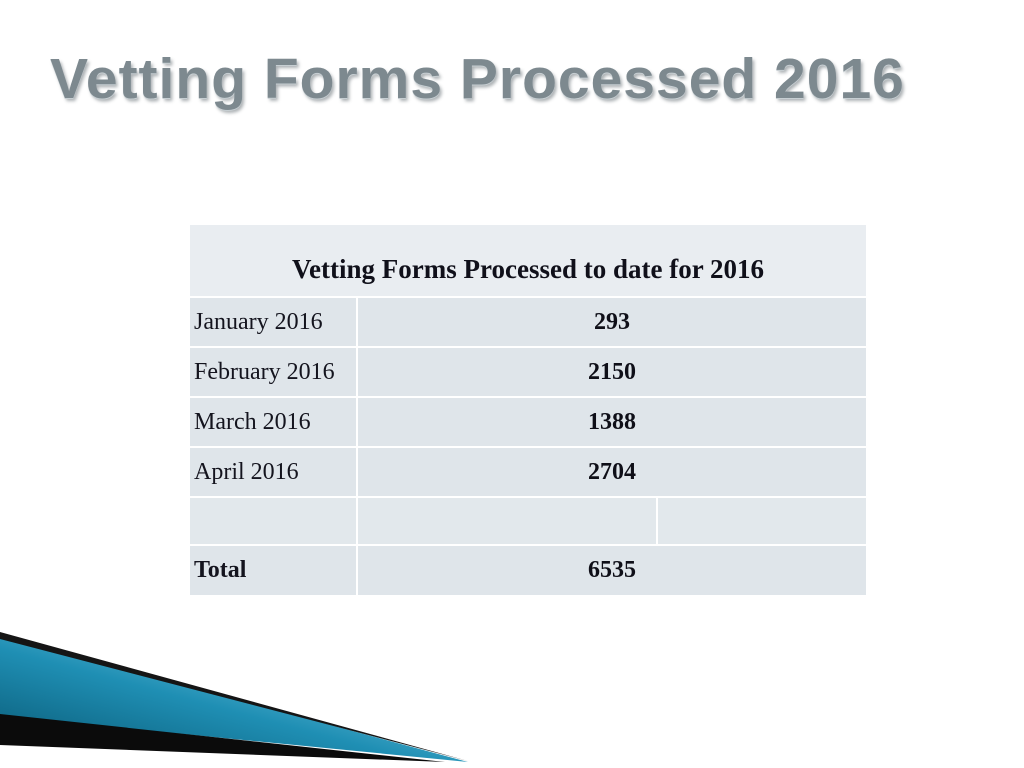 The image size is (1024, 768). What do you see at coordinates (274, 472) in the screenshot?
I see `row-label: April 2016` at bounding box center [274, 472].